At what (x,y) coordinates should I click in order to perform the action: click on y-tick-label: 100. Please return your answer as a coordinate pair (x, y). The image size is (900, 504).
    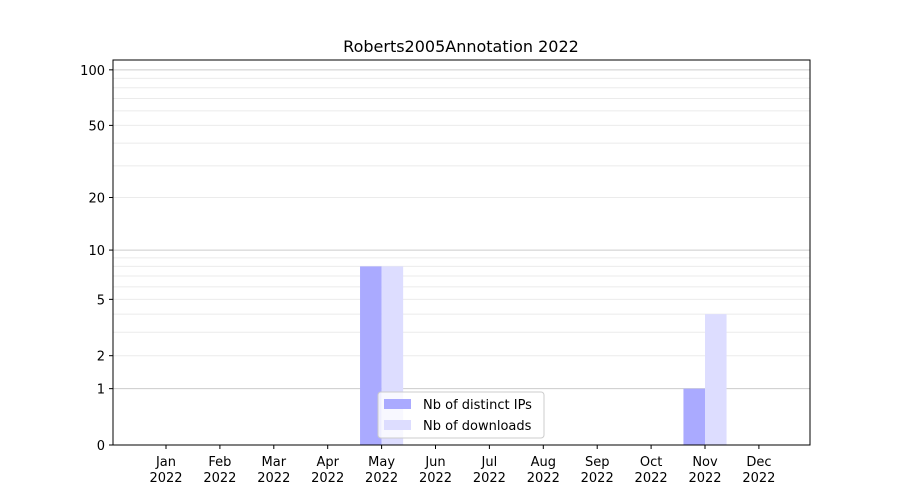
    Looking at the image, I should click on (92, 71).